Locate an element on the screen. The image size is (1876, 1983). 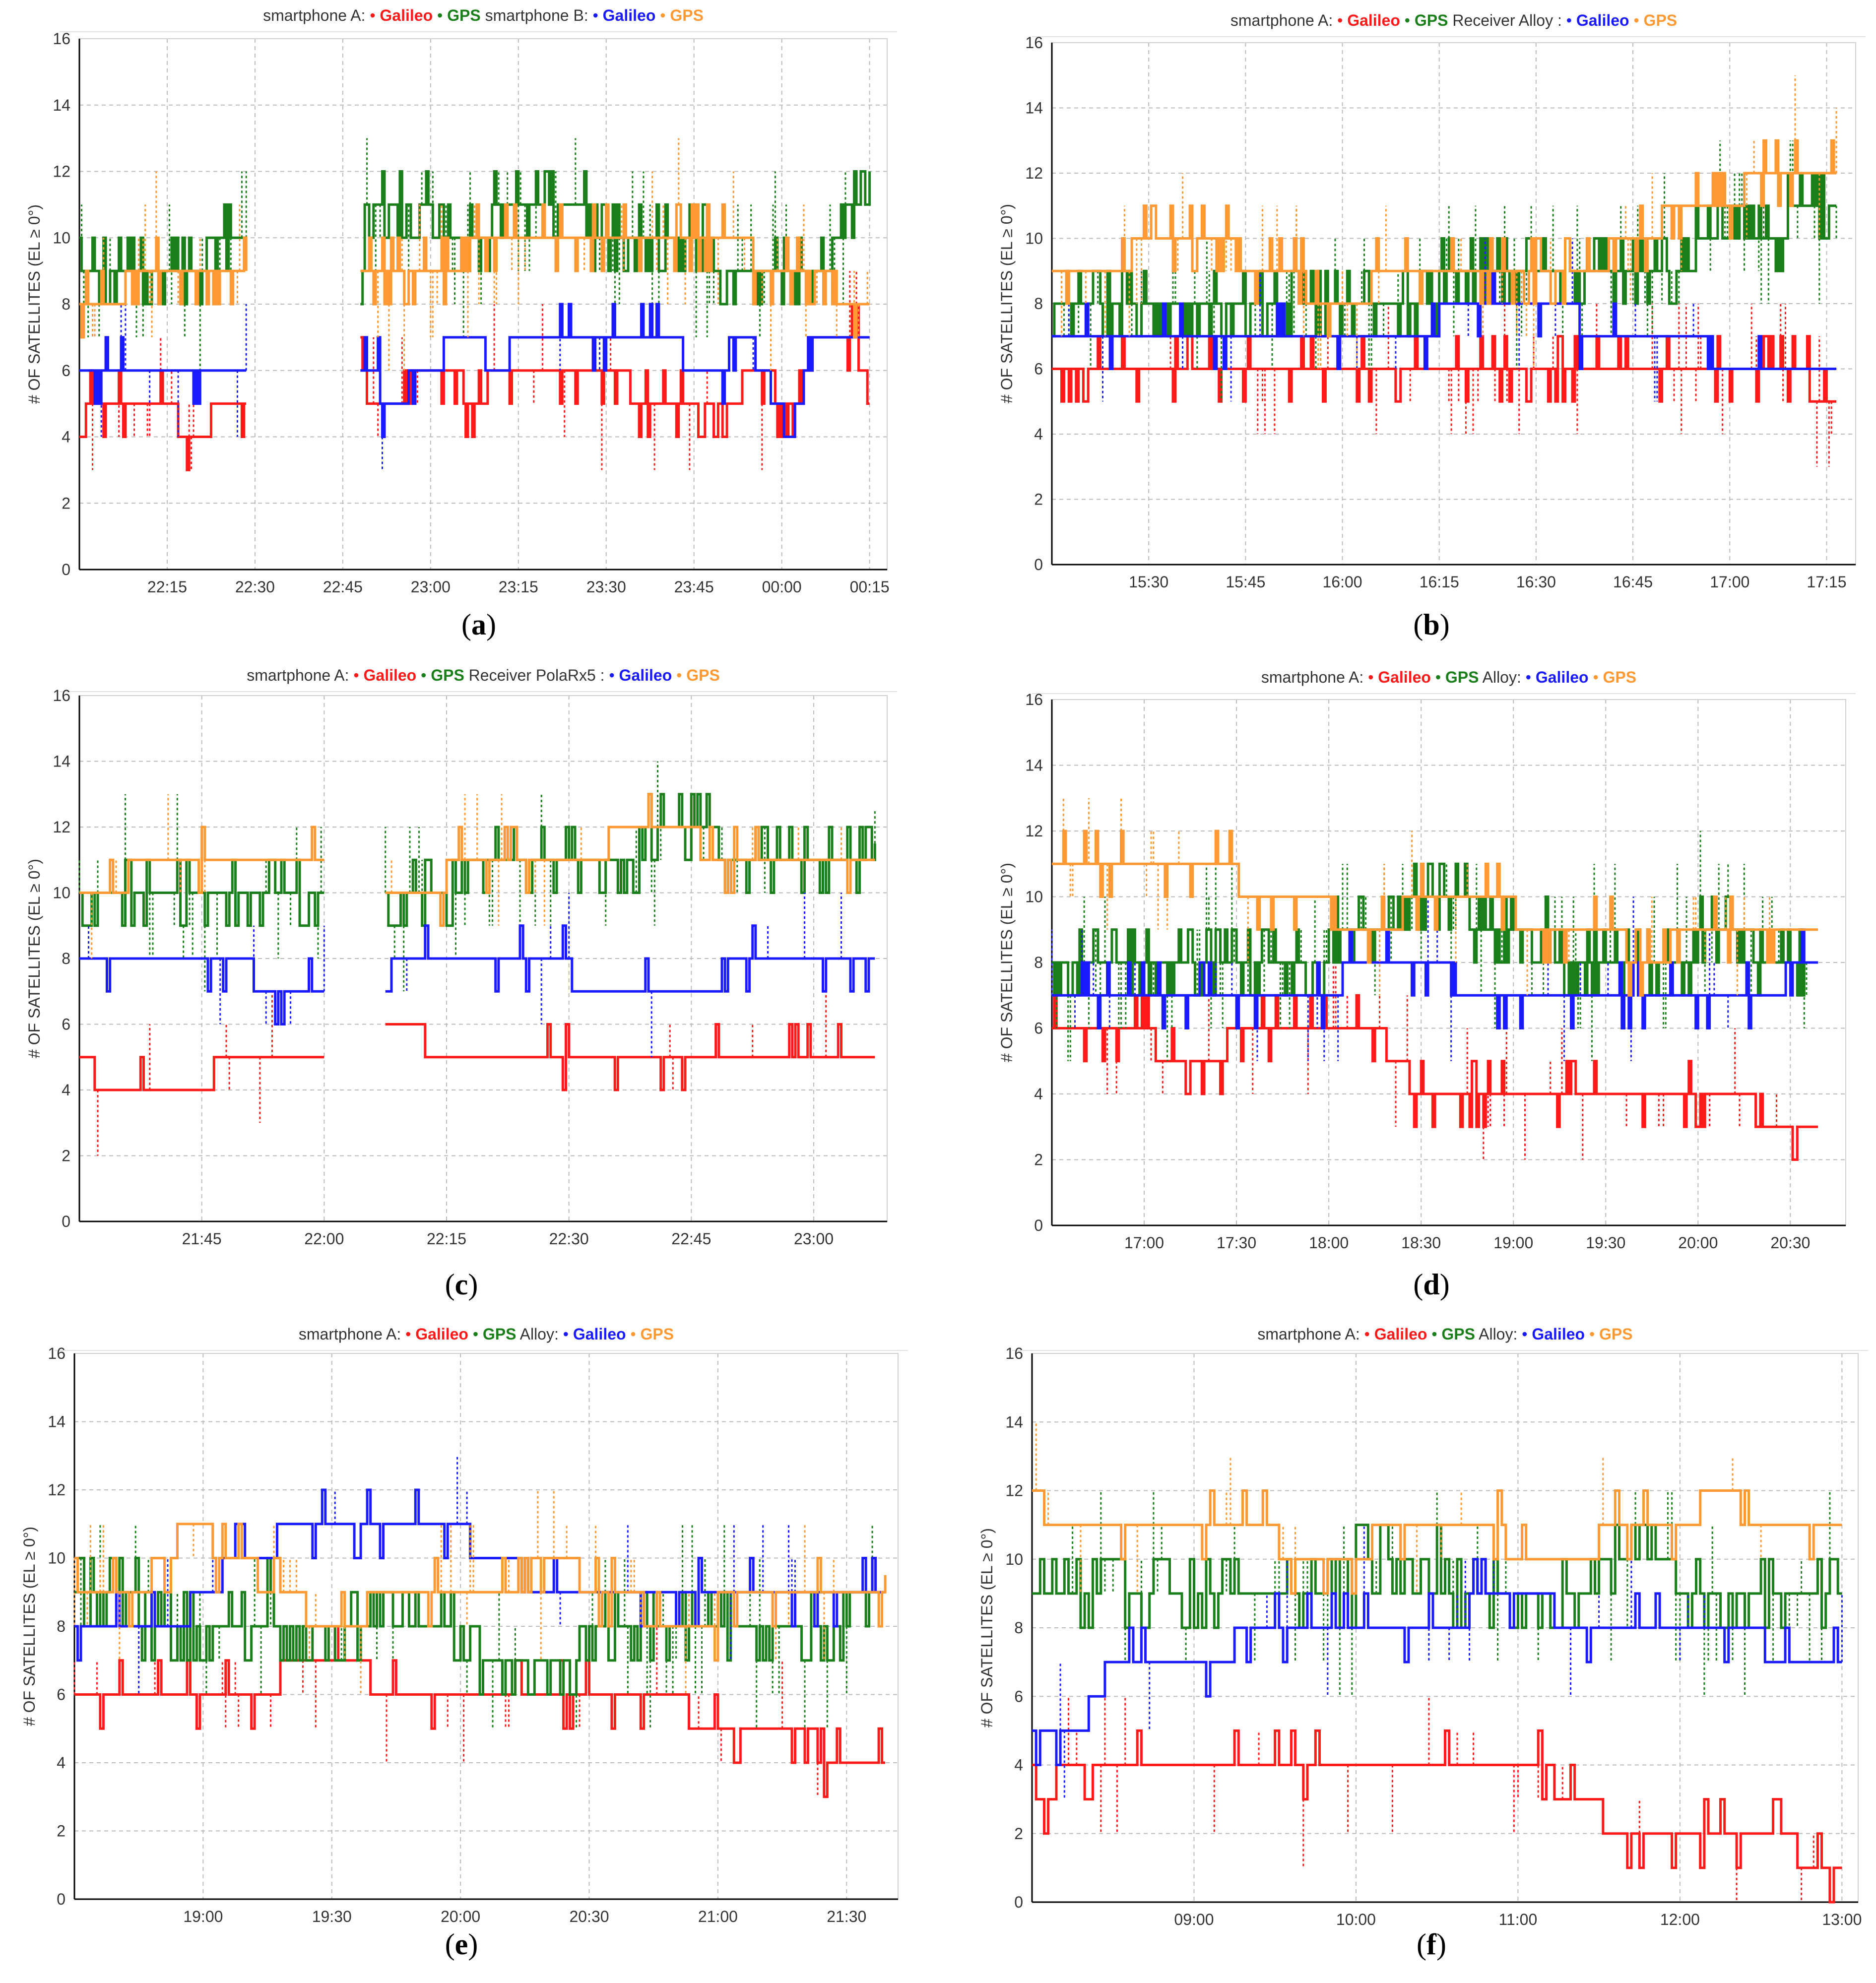
y-tick-label: 10 is located at coordinates (57, 1558).